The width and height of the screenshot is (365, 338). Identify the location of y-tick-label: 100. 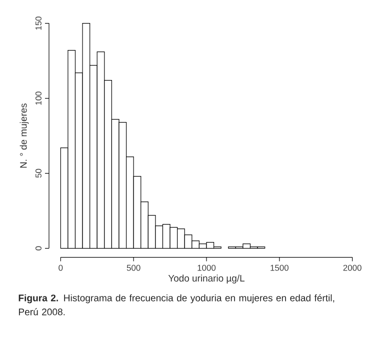
(38, 98).